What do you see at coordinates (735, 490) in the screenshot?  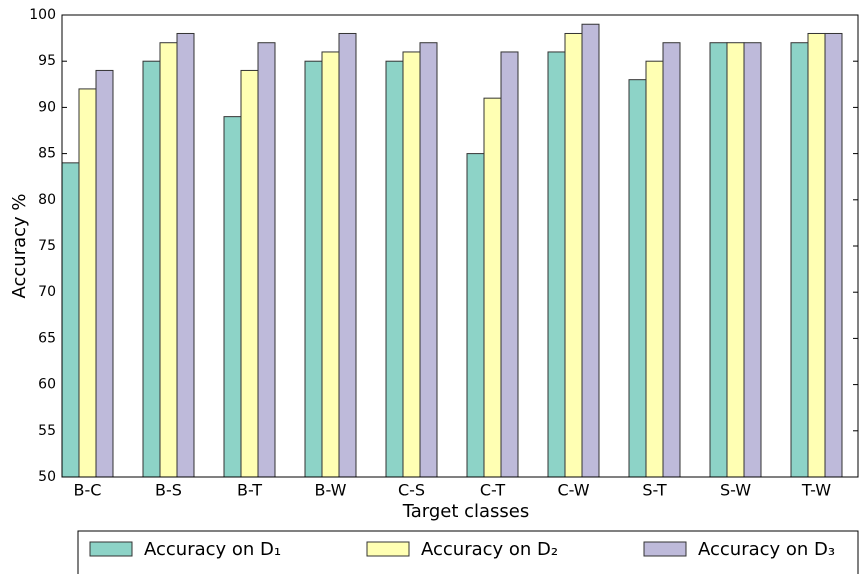 I see `x-tick-label: S-W` at bounding box center [735, 490].